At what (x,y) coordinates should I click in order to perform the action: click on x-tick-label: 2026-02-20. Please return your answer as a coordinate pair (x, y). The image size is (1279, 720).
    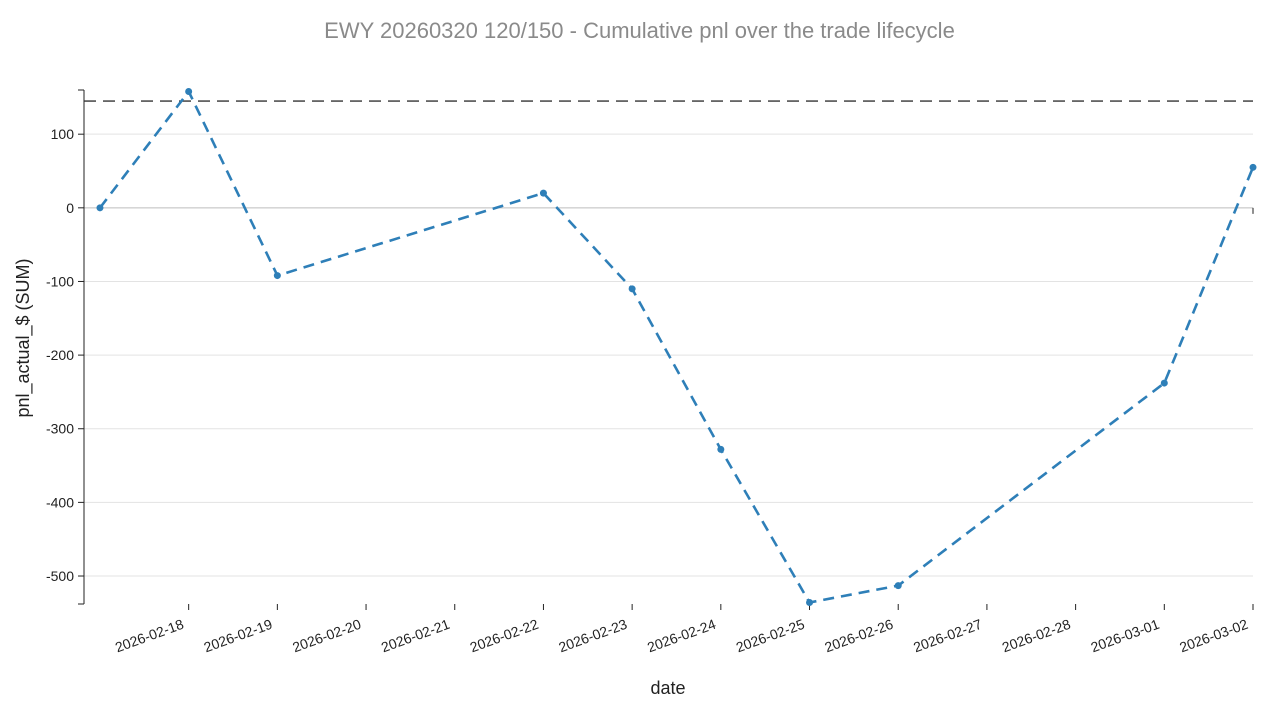
    Looking at the image, I should click on (326, 636).